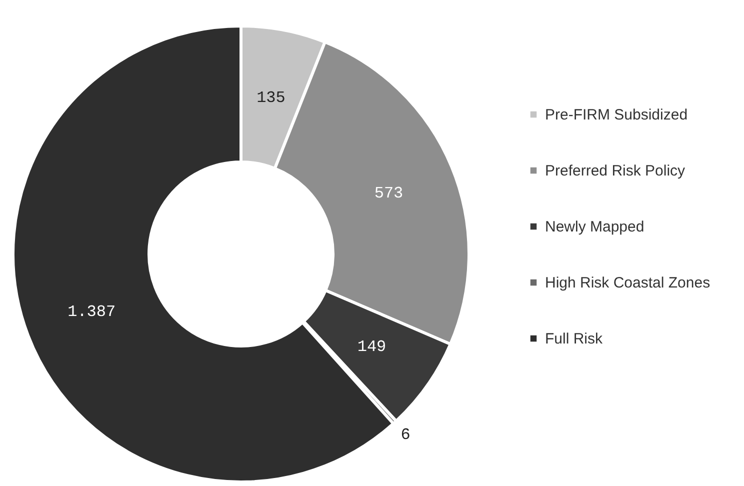  I want to click on data-label: 573, so click(389, 193).